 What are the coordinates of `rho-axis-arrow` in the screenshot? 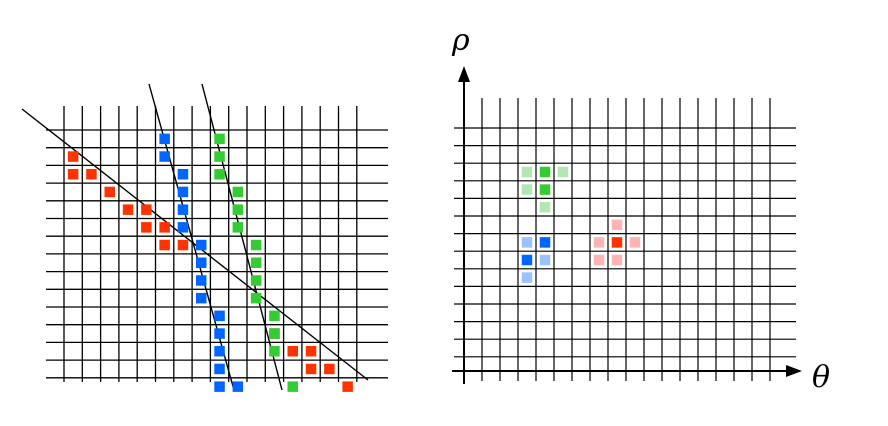 It's located at (464, 74).